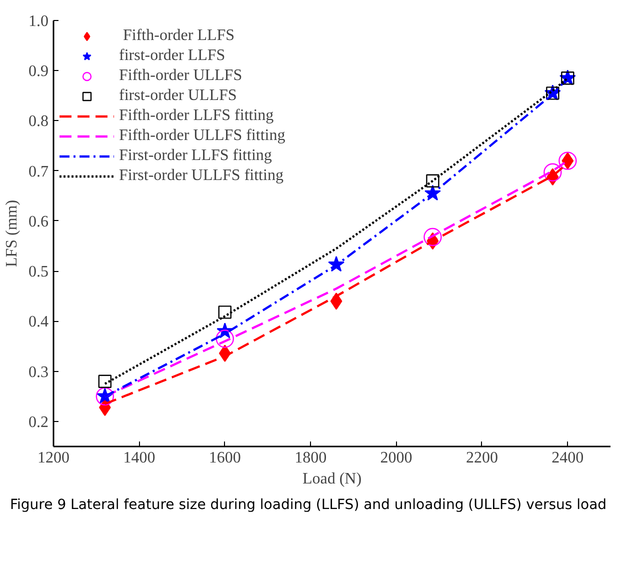 This screenshot has width=625, height=563. What do you see at coordinates (38, 422) in the screenshot?
I see `y-tick-label: 0.2` at bounding box center [38, 422].